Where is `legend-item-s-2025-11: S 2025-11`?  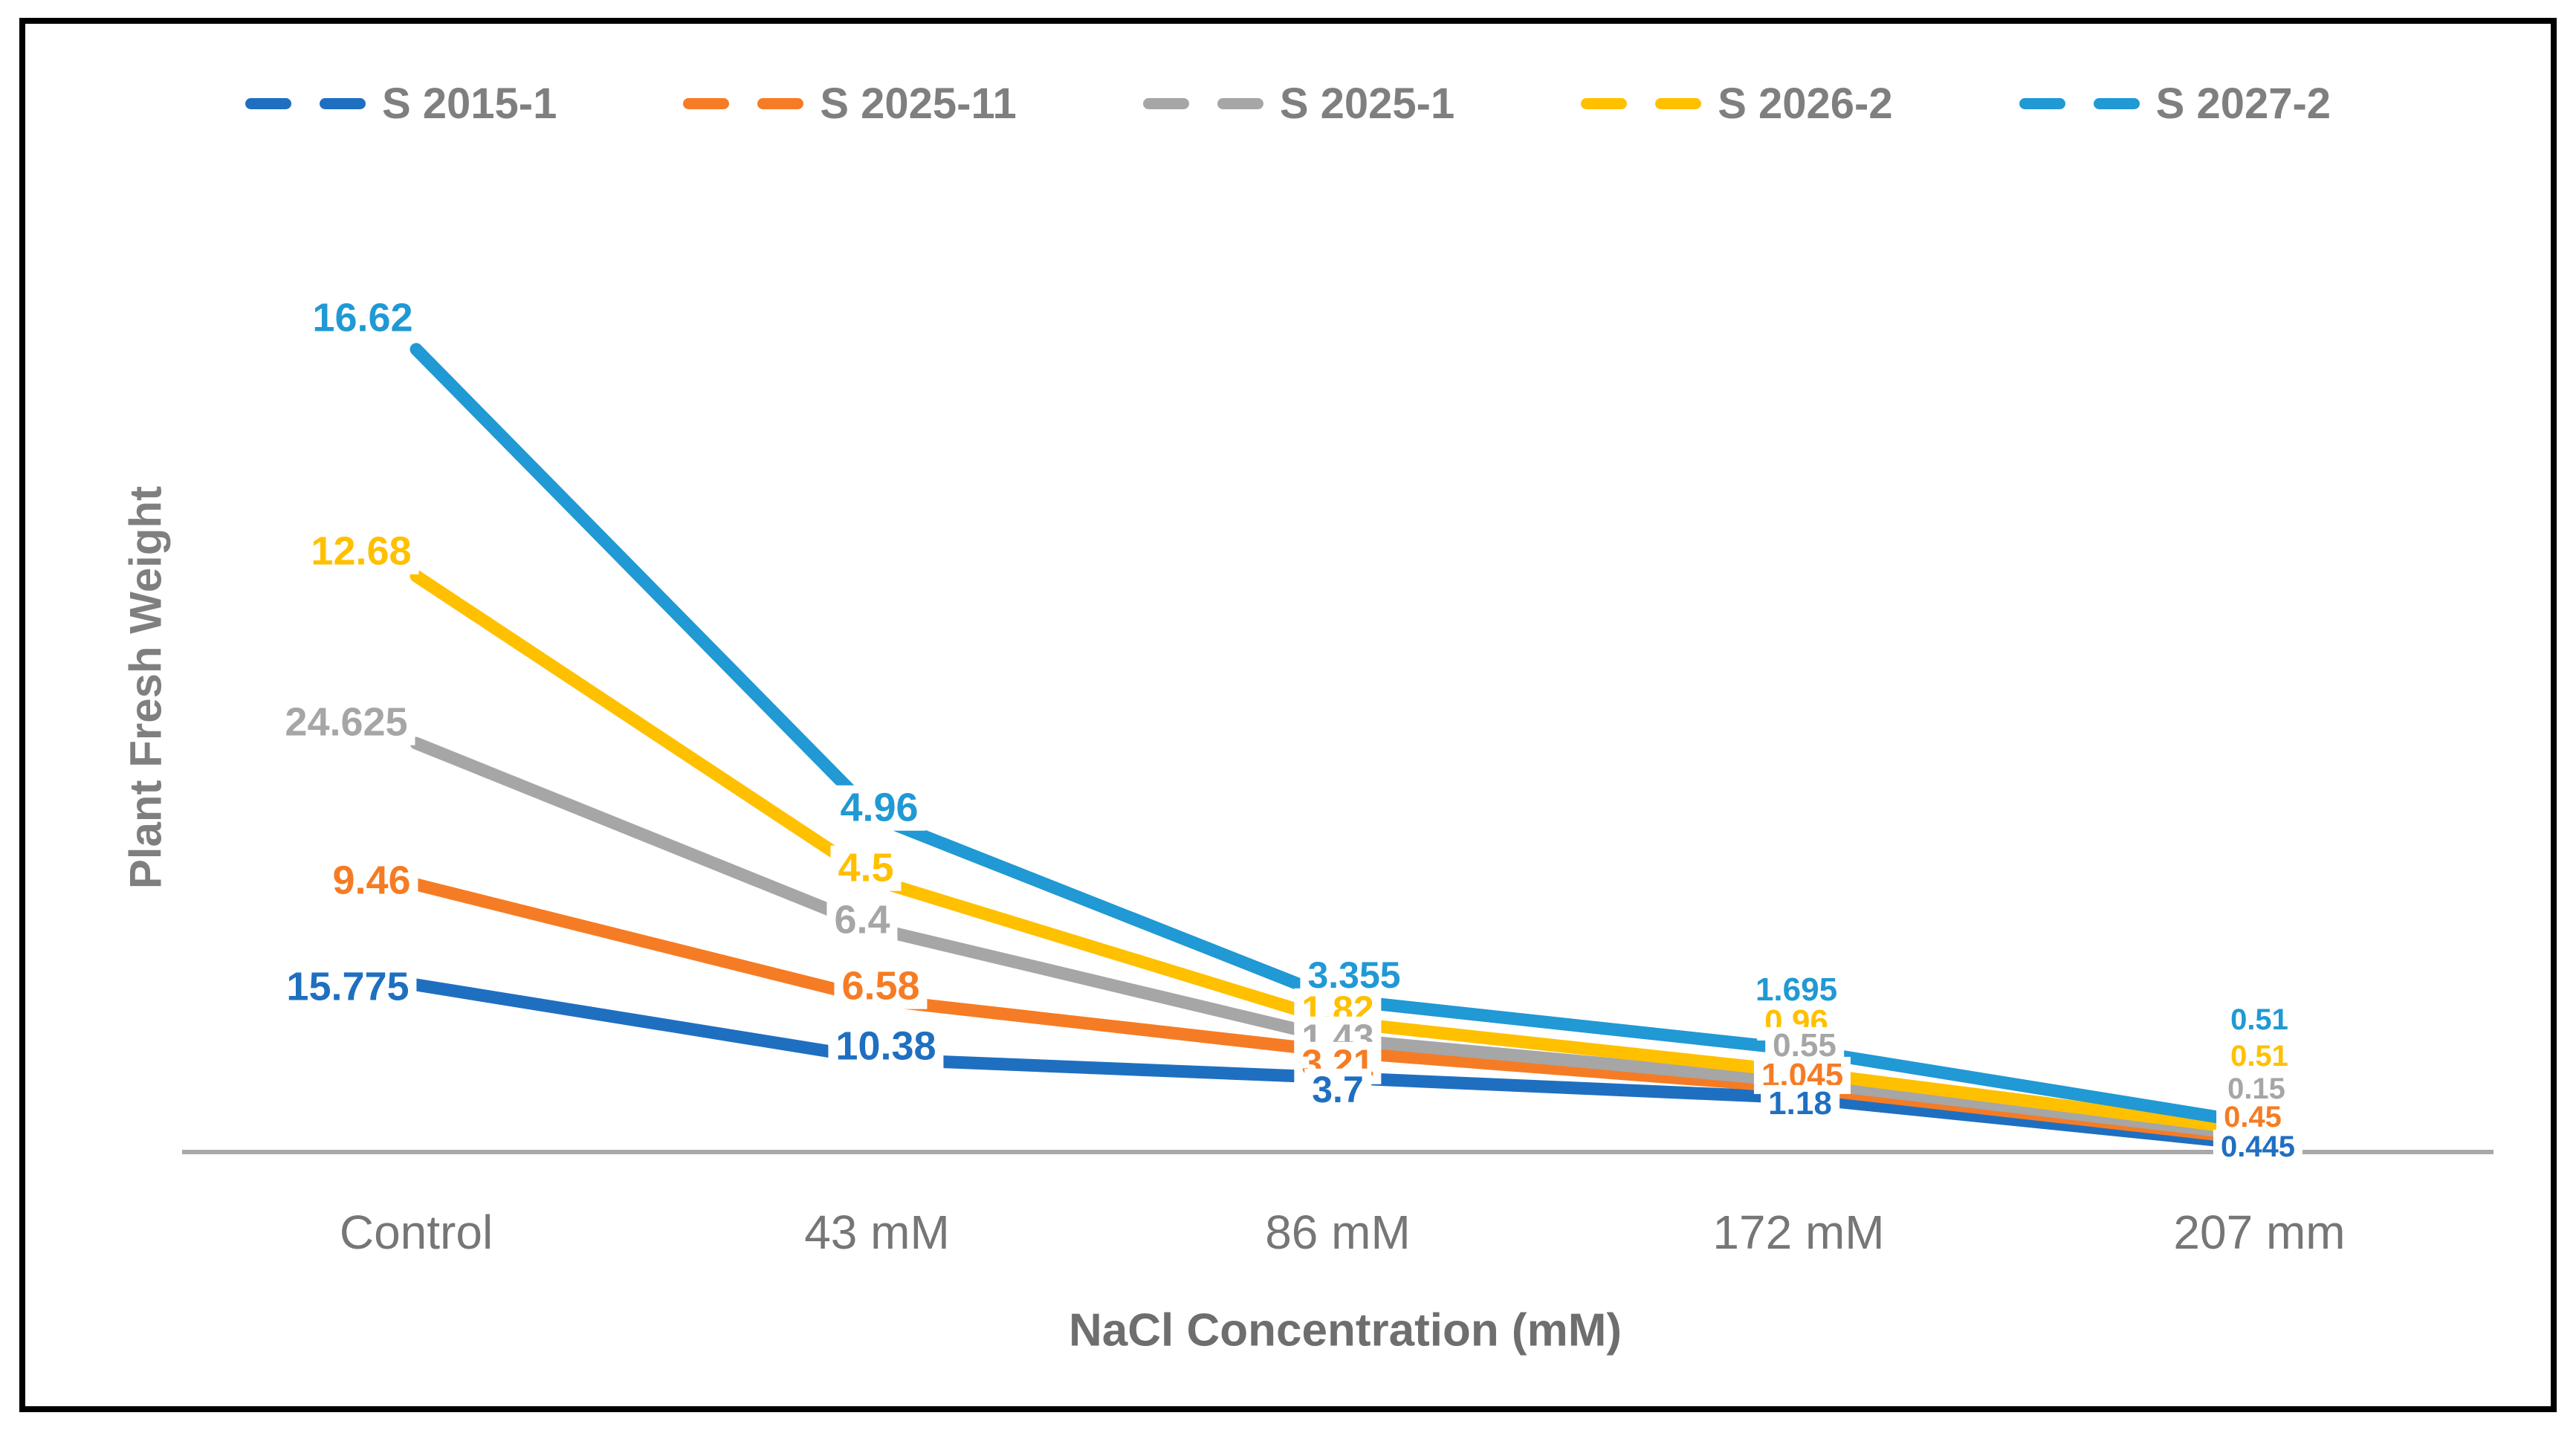
legend-item-s-2025-11: S 2025-11 is located at coordinates (850, 104).